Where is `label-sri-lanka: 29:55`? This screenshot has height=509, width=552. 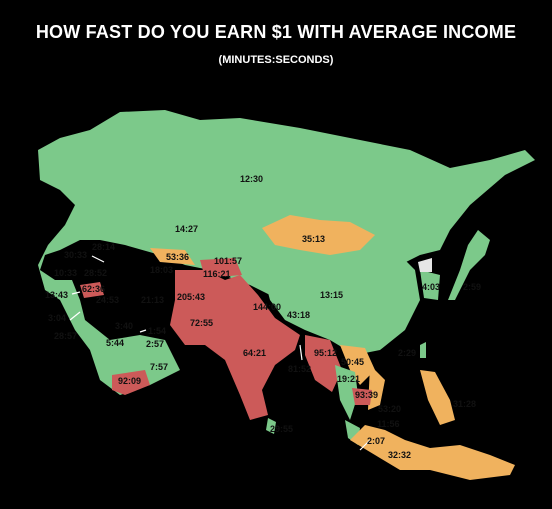
label-sri-lanka: 29:55 is located at coordinates (281, 429).